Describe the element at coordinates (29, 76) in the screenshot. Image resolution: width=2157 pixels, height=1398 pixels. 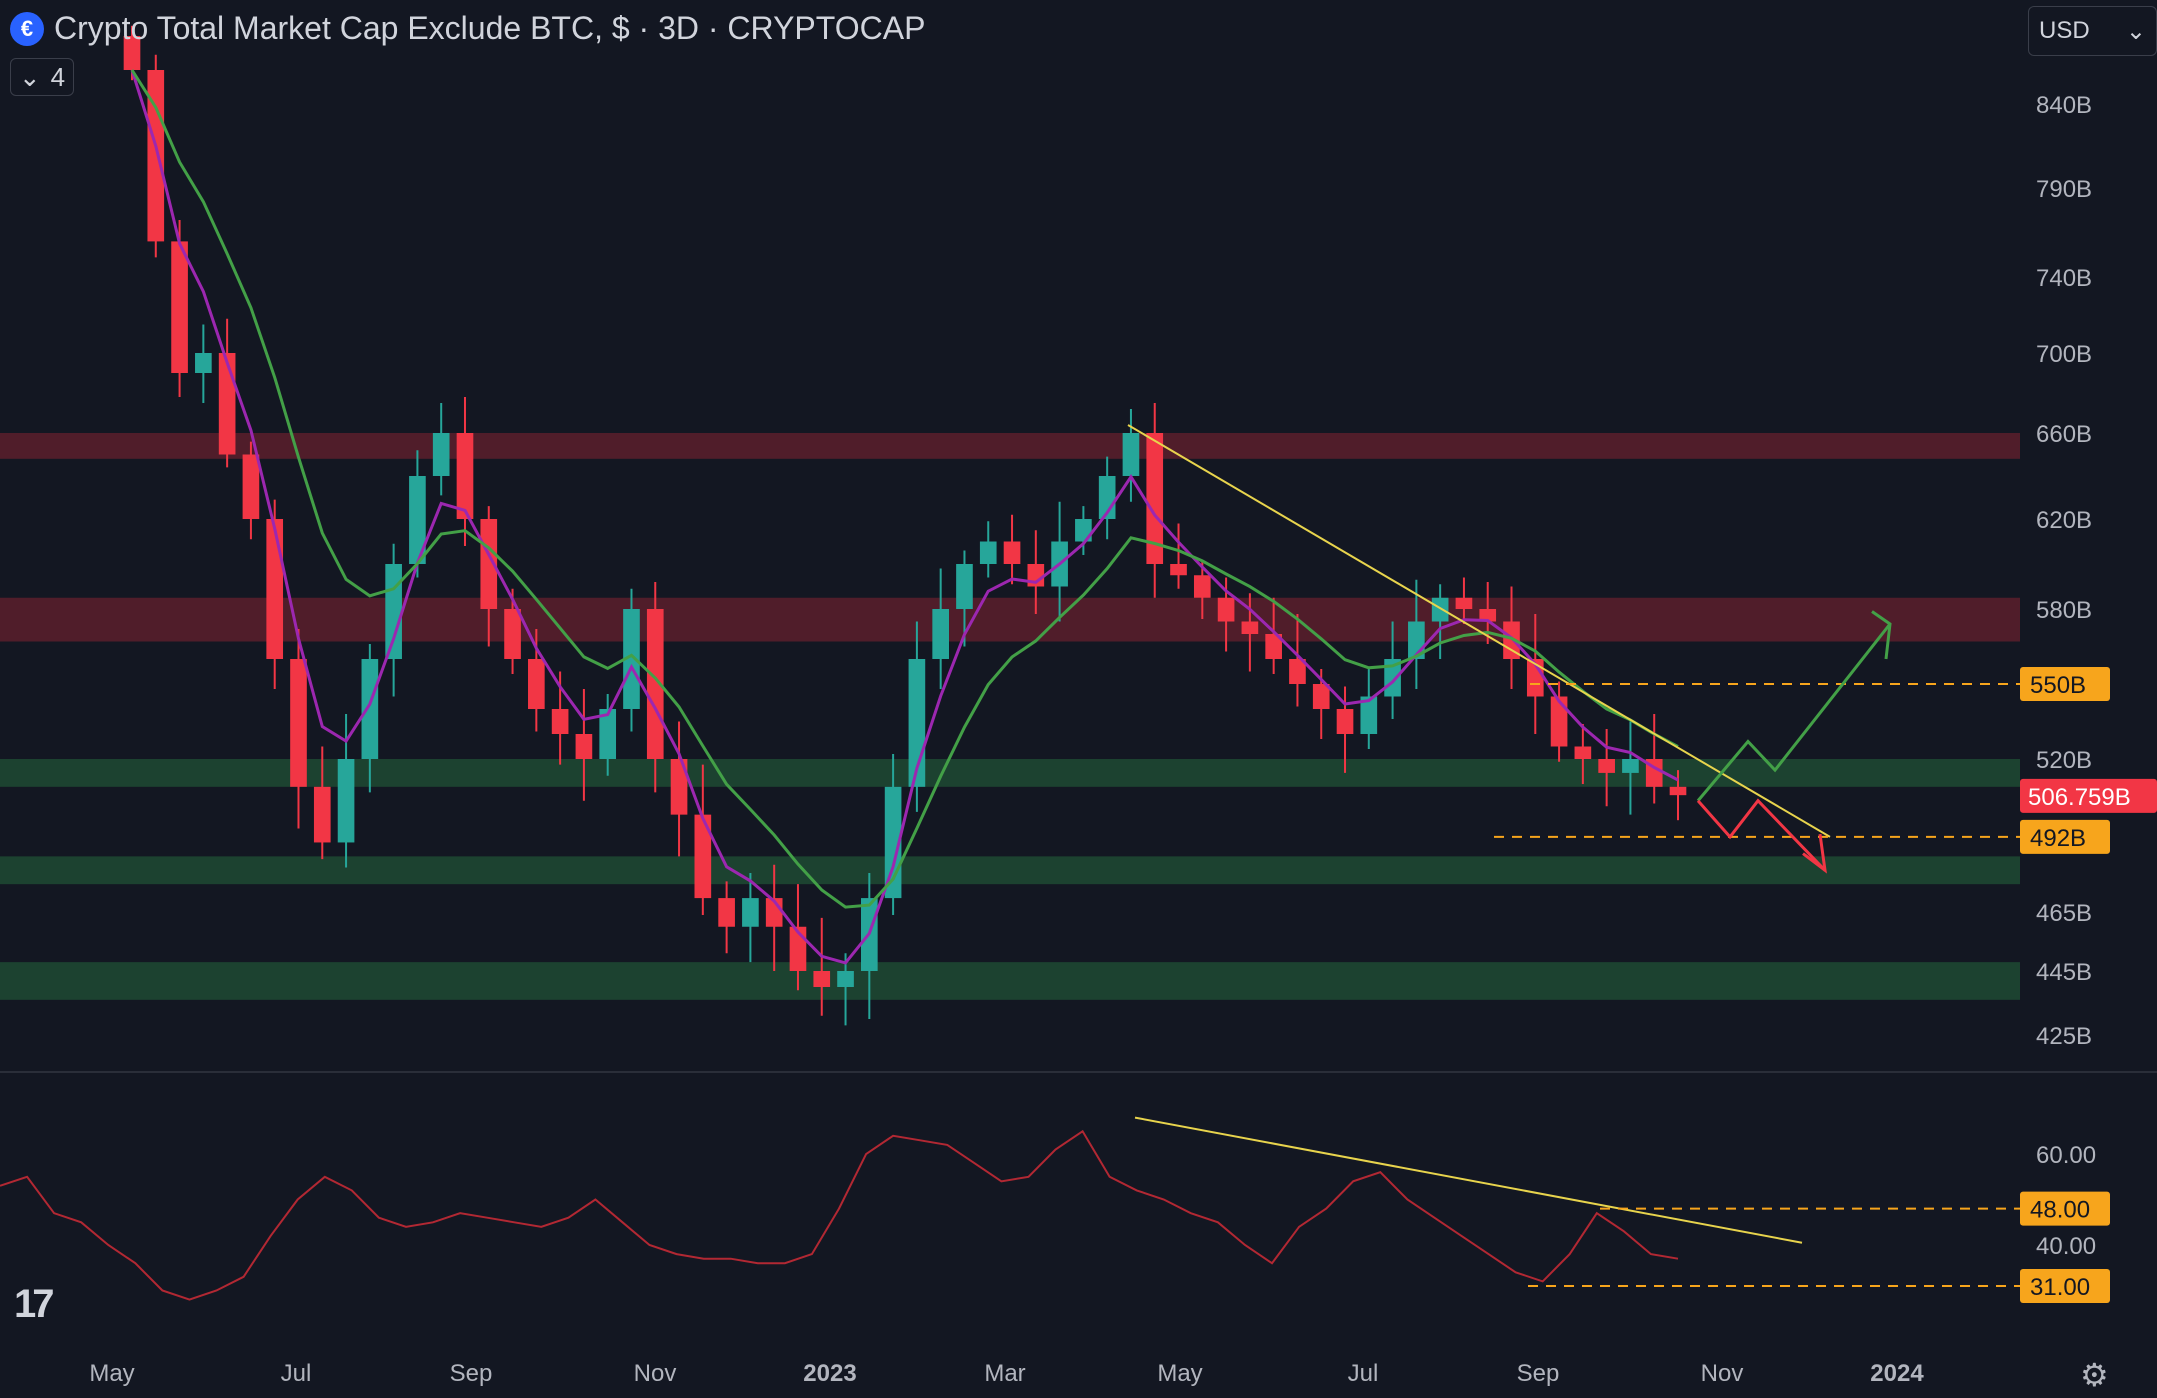
I see `chevron-down-icon: ⌄` at that location.